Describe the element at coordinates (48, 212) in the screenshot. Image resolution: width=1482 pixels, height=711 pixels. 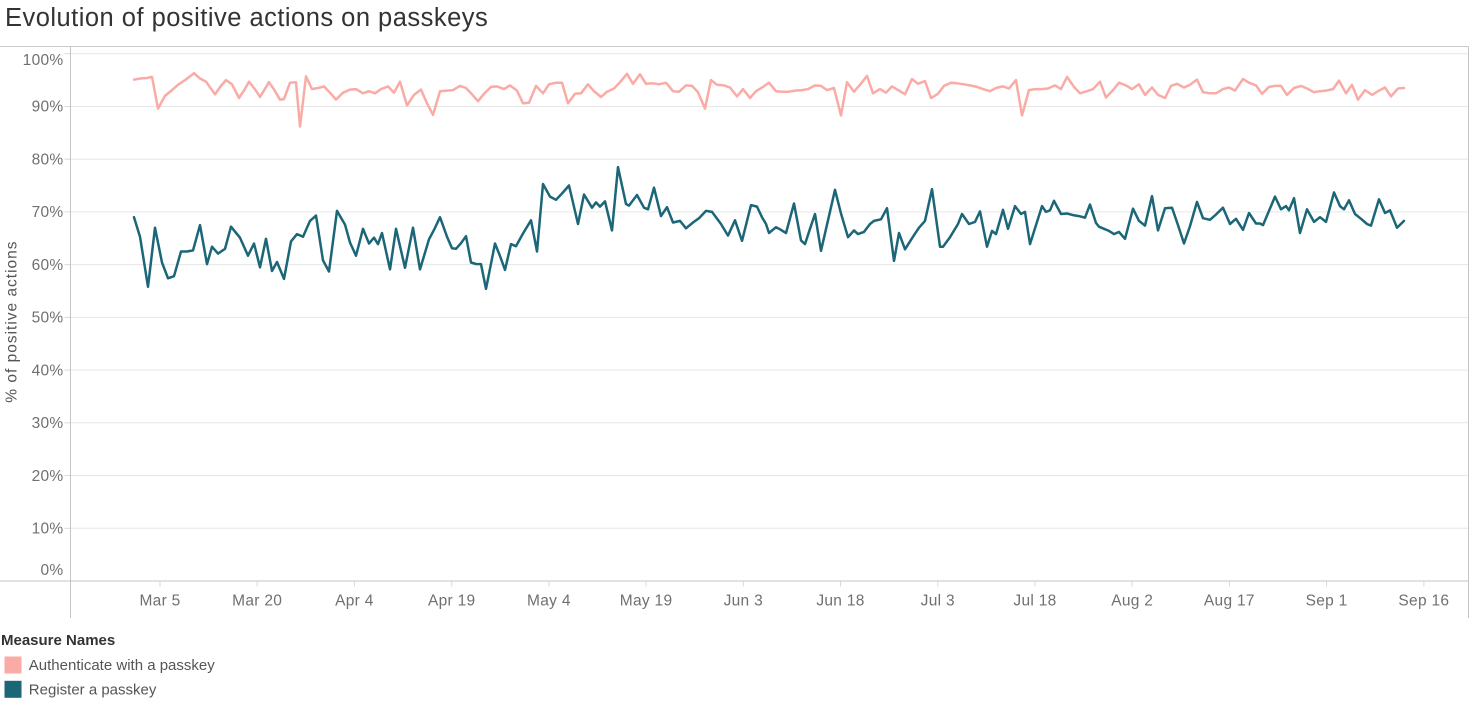
I see `svg-text: 70%` at that location.